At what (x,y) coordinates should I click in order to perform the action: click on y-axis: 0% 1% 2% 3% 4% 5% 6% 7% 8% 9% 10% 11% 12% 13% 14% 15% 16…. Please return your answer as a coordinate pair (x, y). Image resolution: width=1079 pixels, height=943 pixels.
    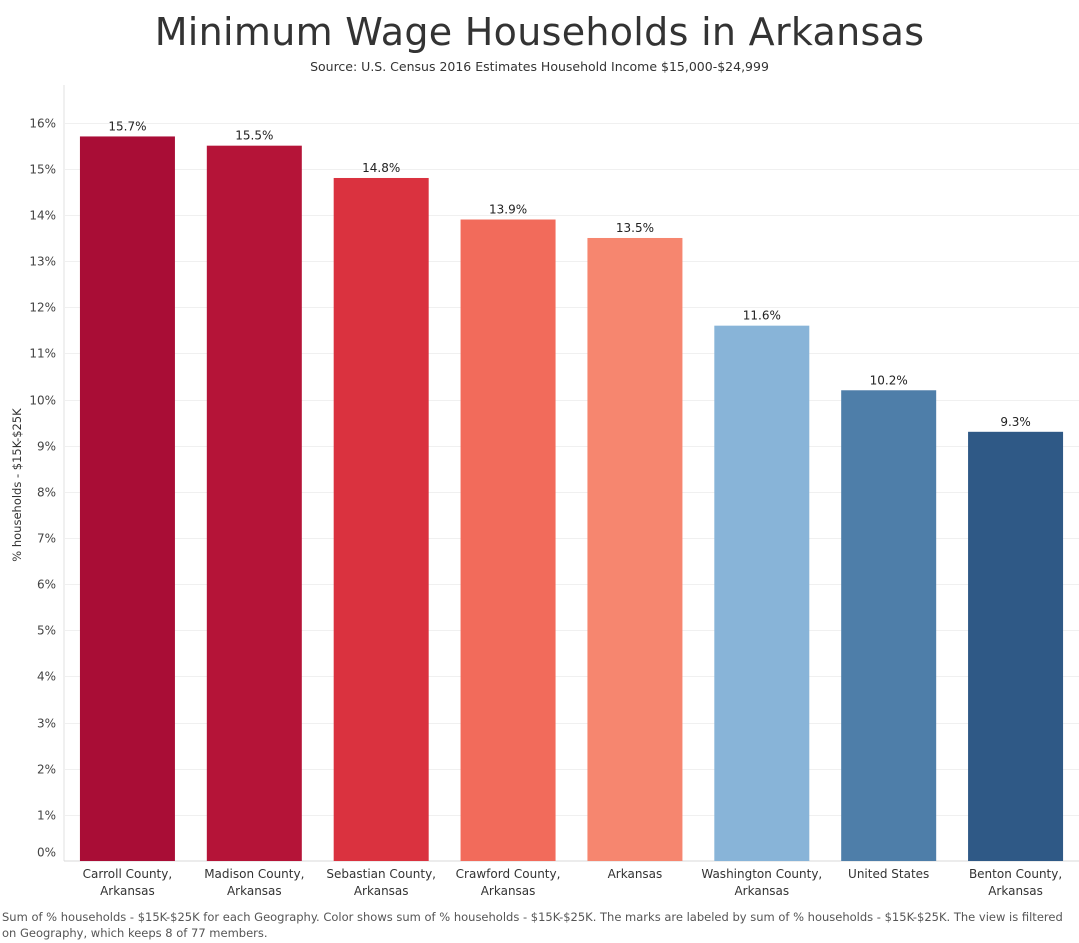
    Looking at the image, I should click on (42, 488).